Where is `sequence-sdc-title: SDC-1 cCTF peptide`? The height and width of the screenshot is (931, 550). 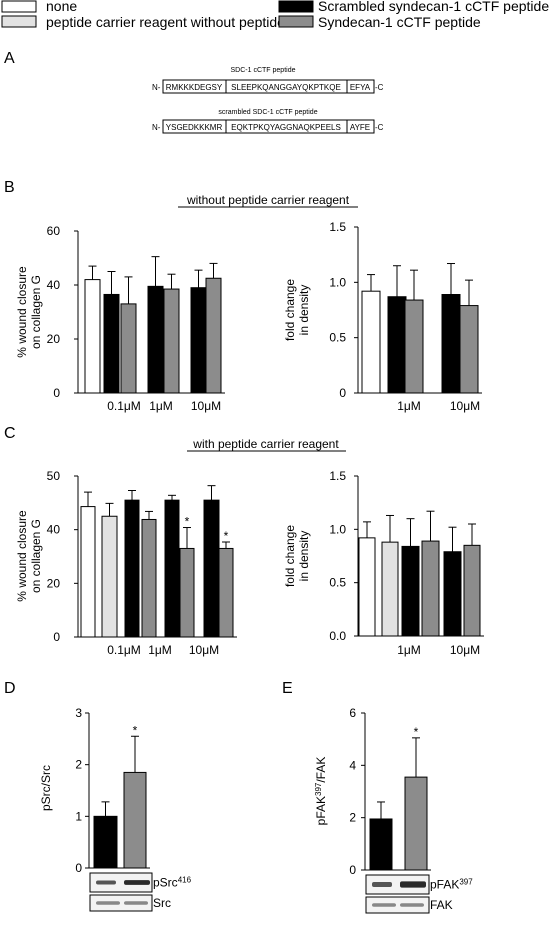 sequence-sdc-title: SDC-1 cCTF peptide is located at coordinates (263, 70).